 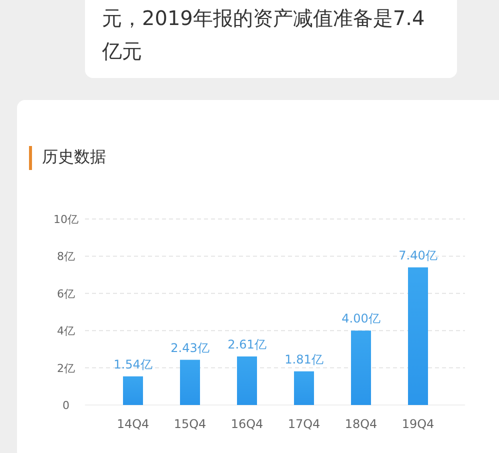 I want to click on x-tick-label: 16Q4, so click(x=247, y=424).